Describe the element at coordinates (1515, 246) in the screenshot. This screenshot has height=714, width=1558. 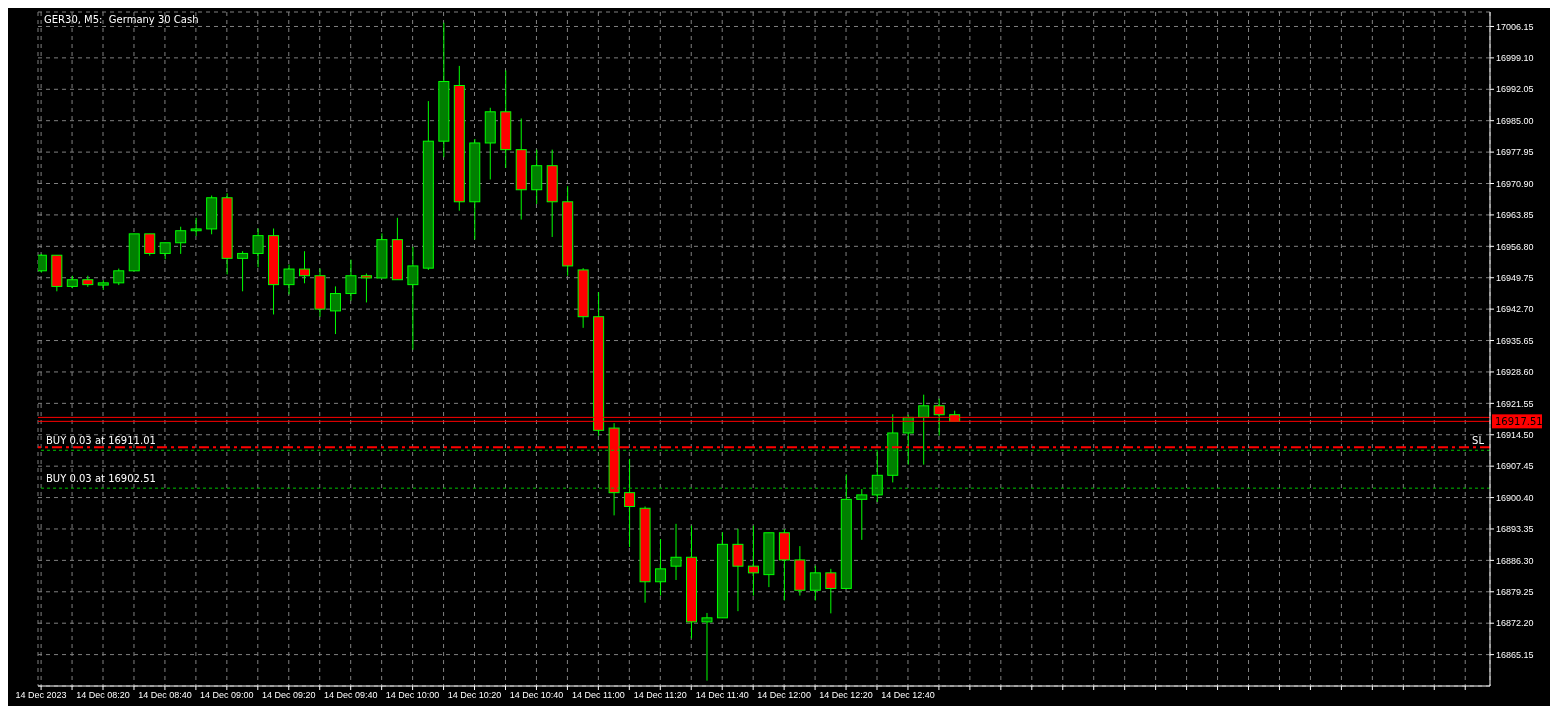
I see `y-tick-label: 16956.80` at that location.